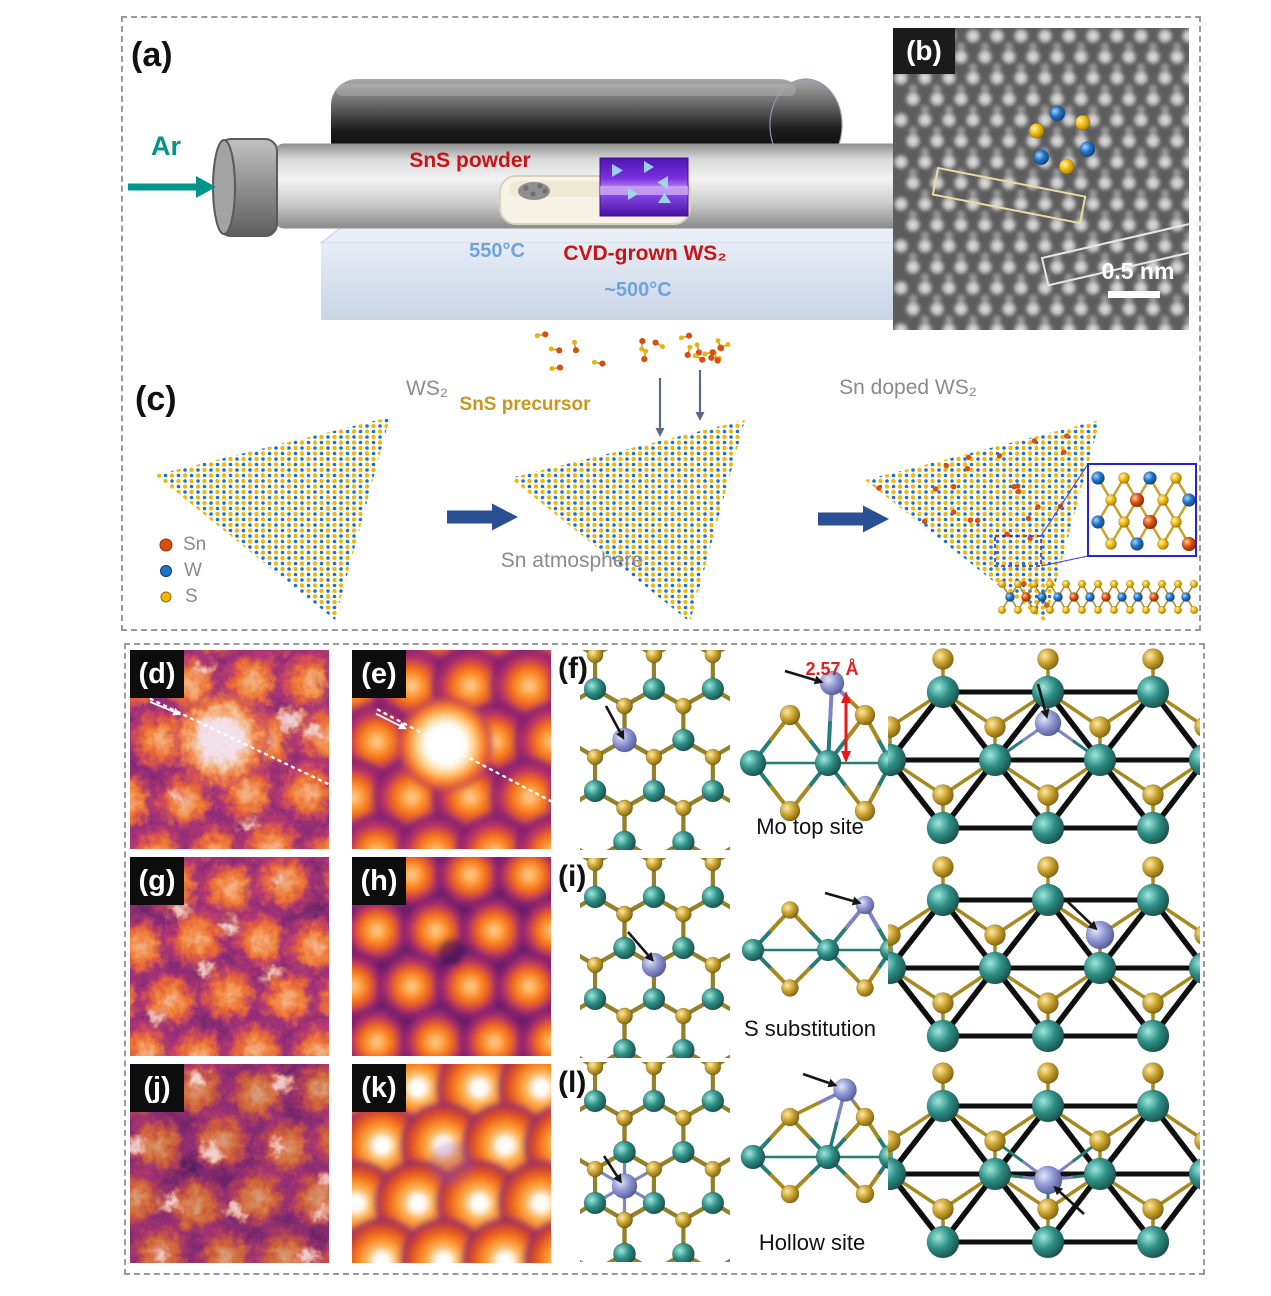 The image size is (1271, 1296). What do you see at coordinates (810, 1028) in the screenshot?
I see `s-substitution-caption: S substitution` at bounding box center [810, 1028].